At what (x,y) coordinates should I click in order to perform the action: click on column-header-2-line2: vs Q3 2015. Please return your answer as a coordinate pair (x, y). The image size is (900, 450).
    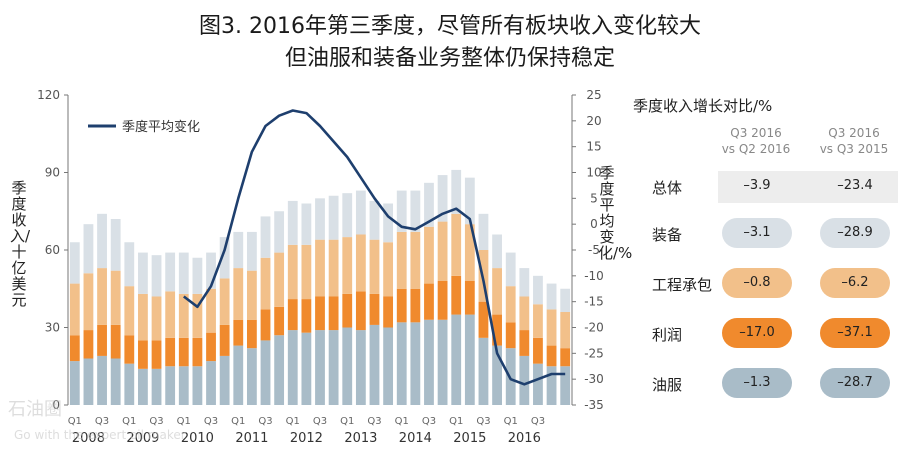
    Looking at the image, I should click on (854, 149).